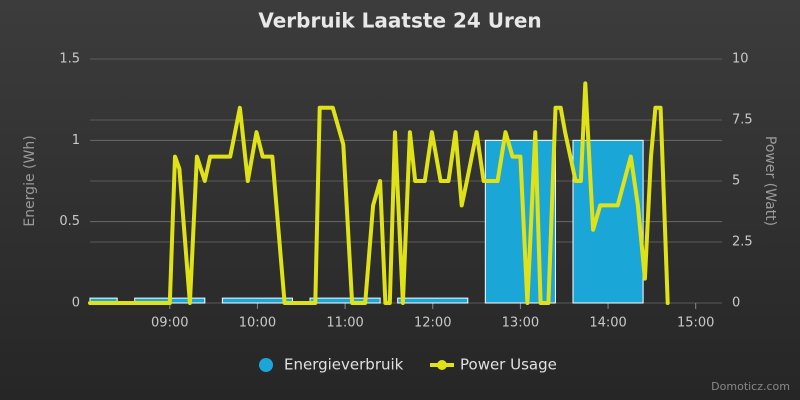 Image resolution: width=800 pixels, height=400 pixels. What do you see at coordinates (742, 120) in the screenshot?
I see `y2-tick-label: 7.5` at bounding box center [742, 120].